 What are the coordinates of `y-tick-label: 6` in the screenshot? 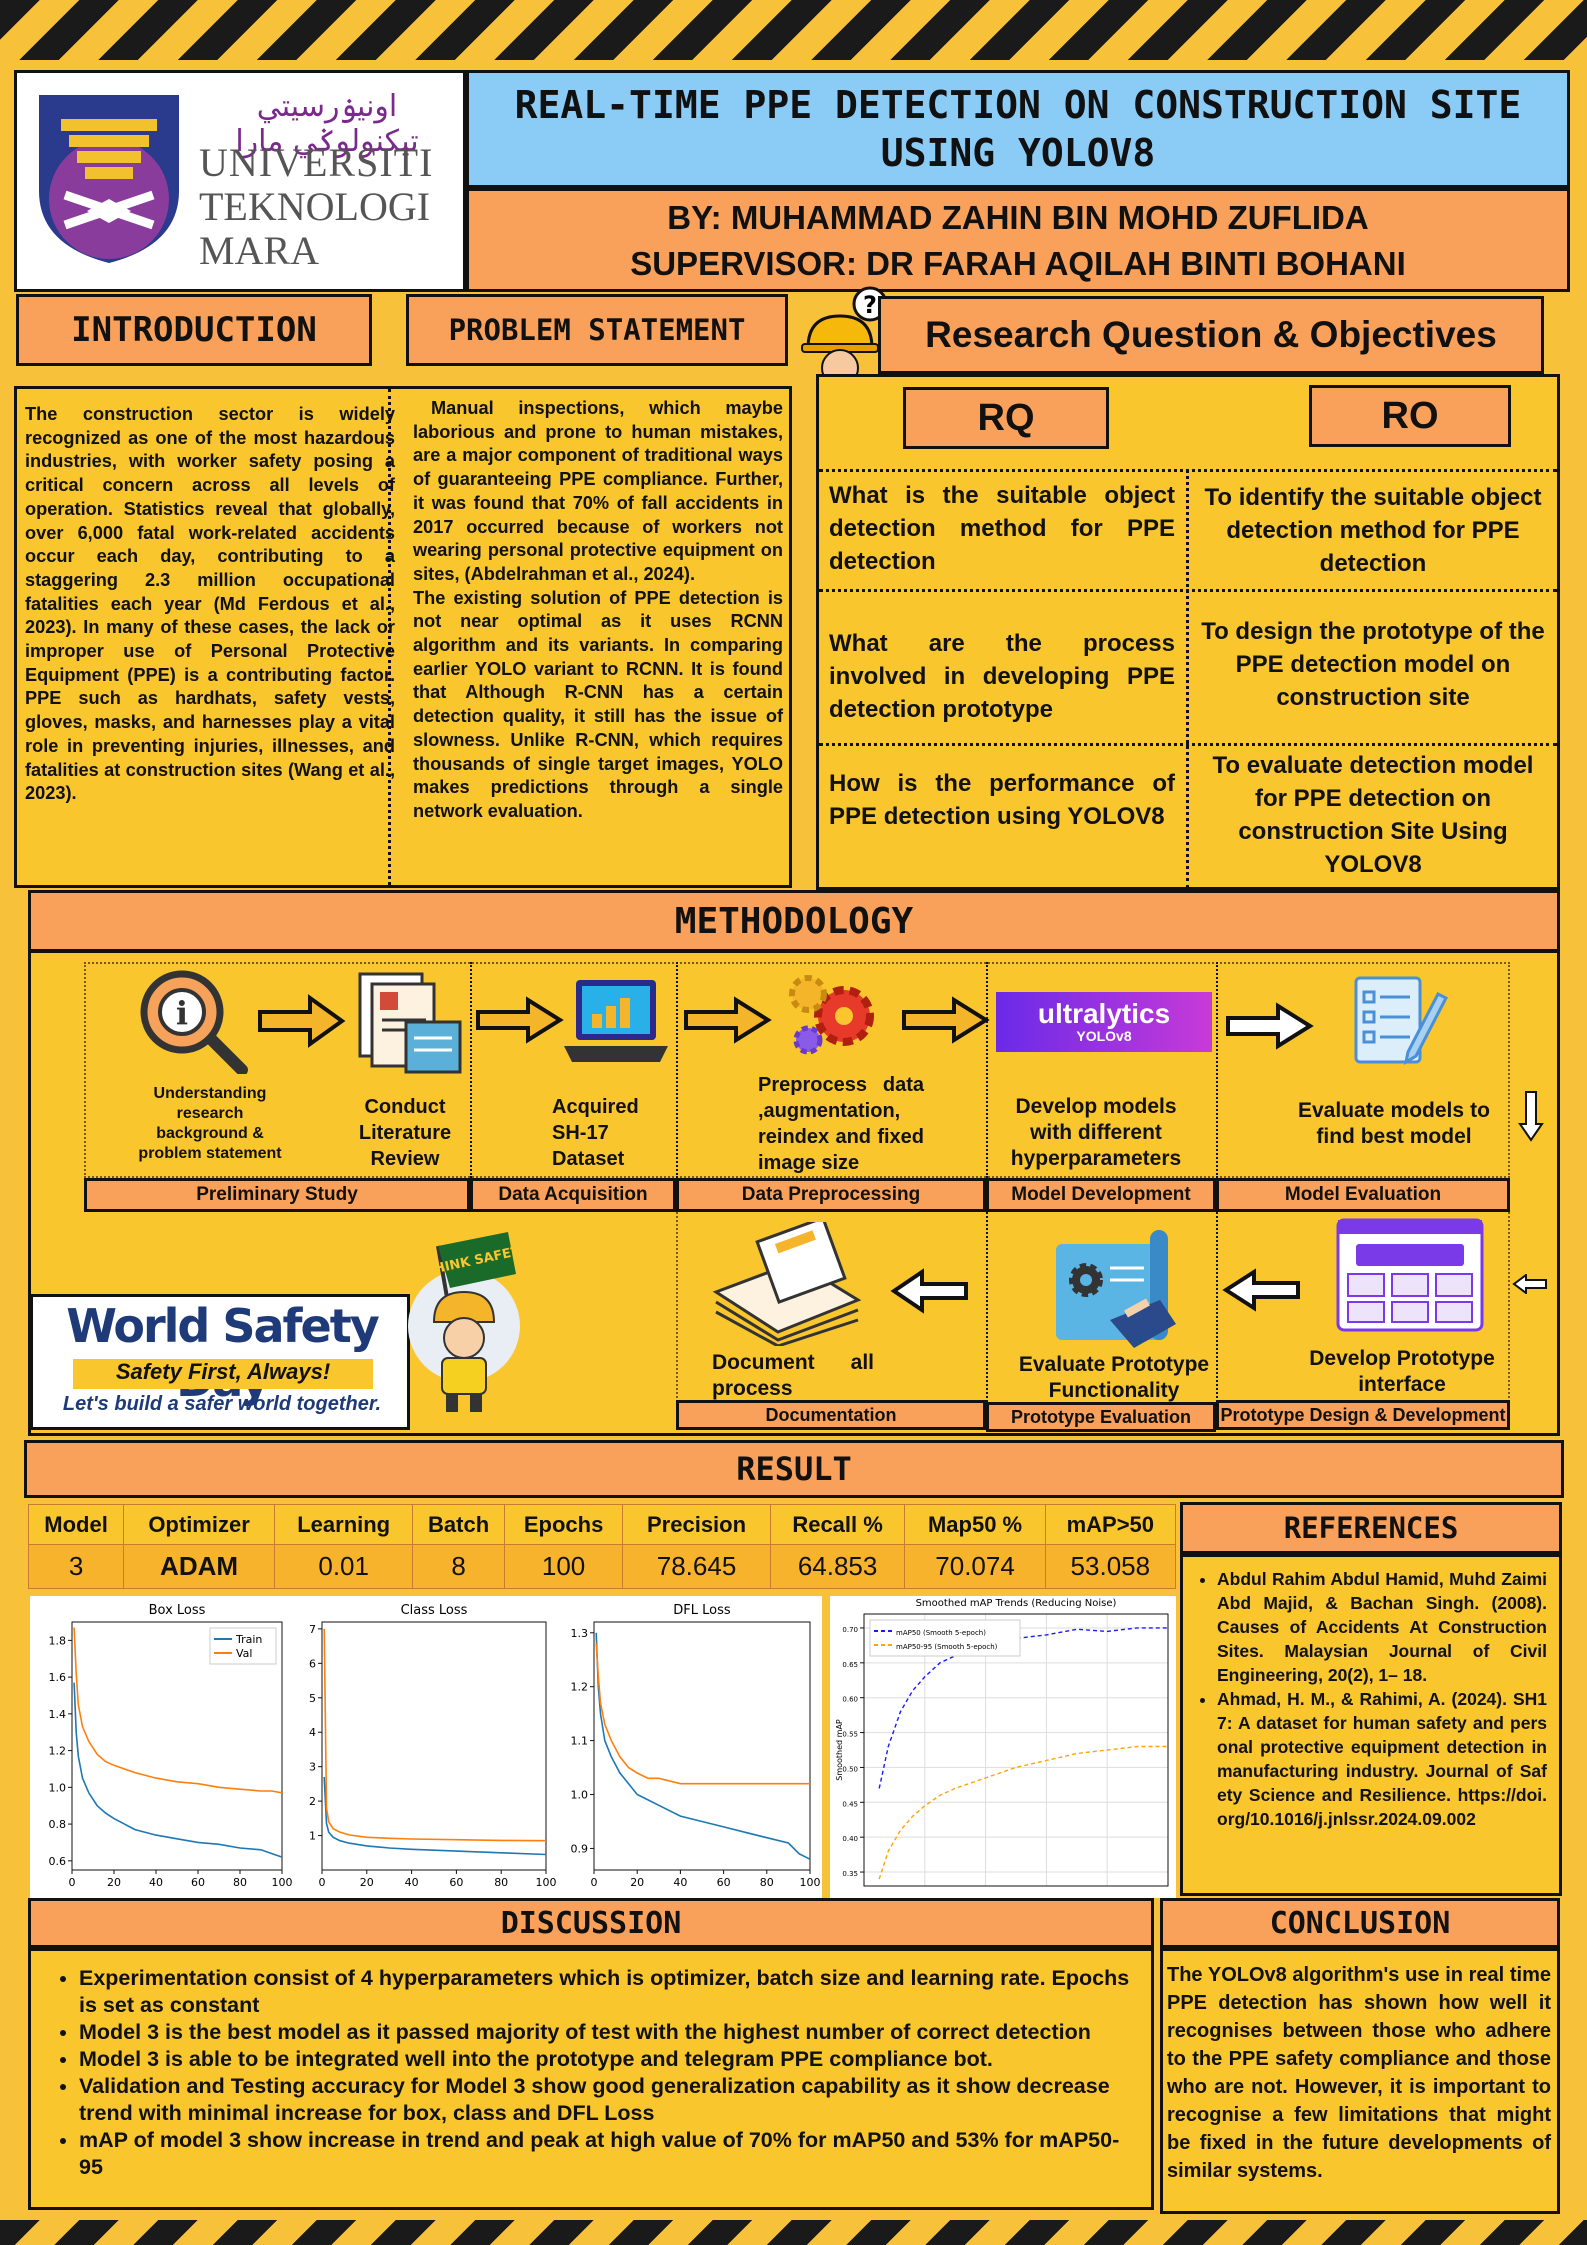 It's located at (312, 1663).